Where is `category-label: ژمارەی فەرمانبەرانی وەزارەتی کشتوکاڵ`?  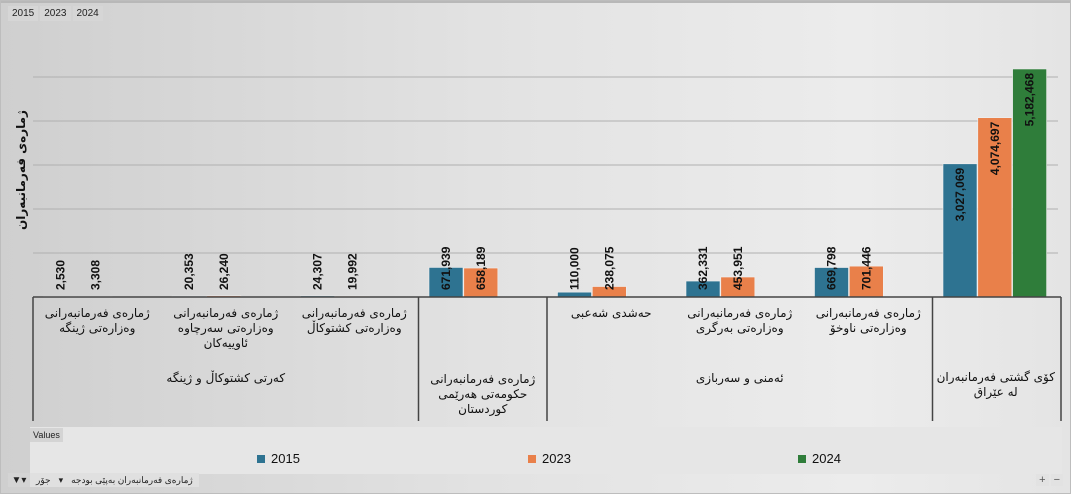
category-label: ژمارەی فەرمانبەرانی وەزارەتی کشتوکاڵ is located at coordinates (354, 320).